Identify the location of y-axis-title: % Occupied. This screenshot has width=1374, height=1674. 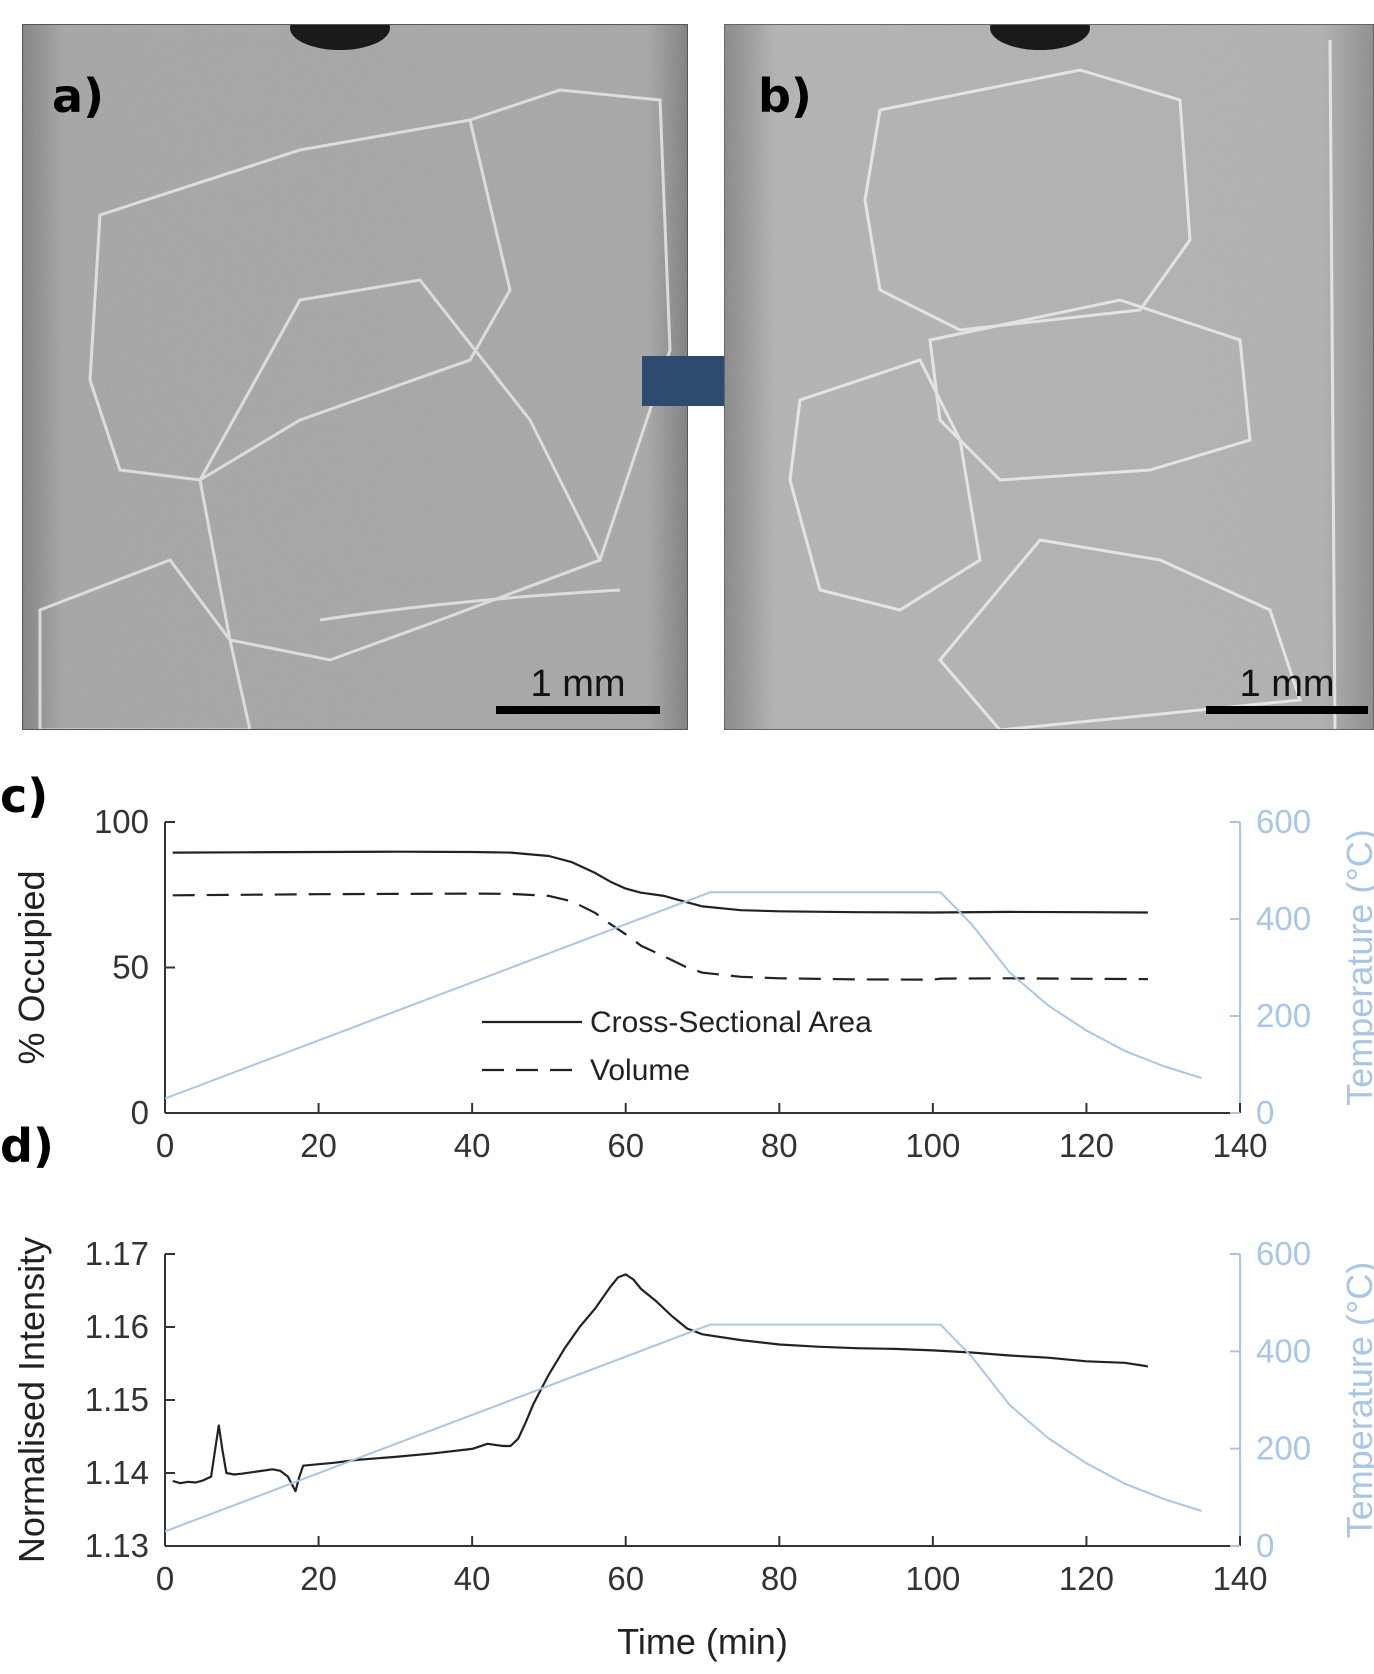
(31, 967).